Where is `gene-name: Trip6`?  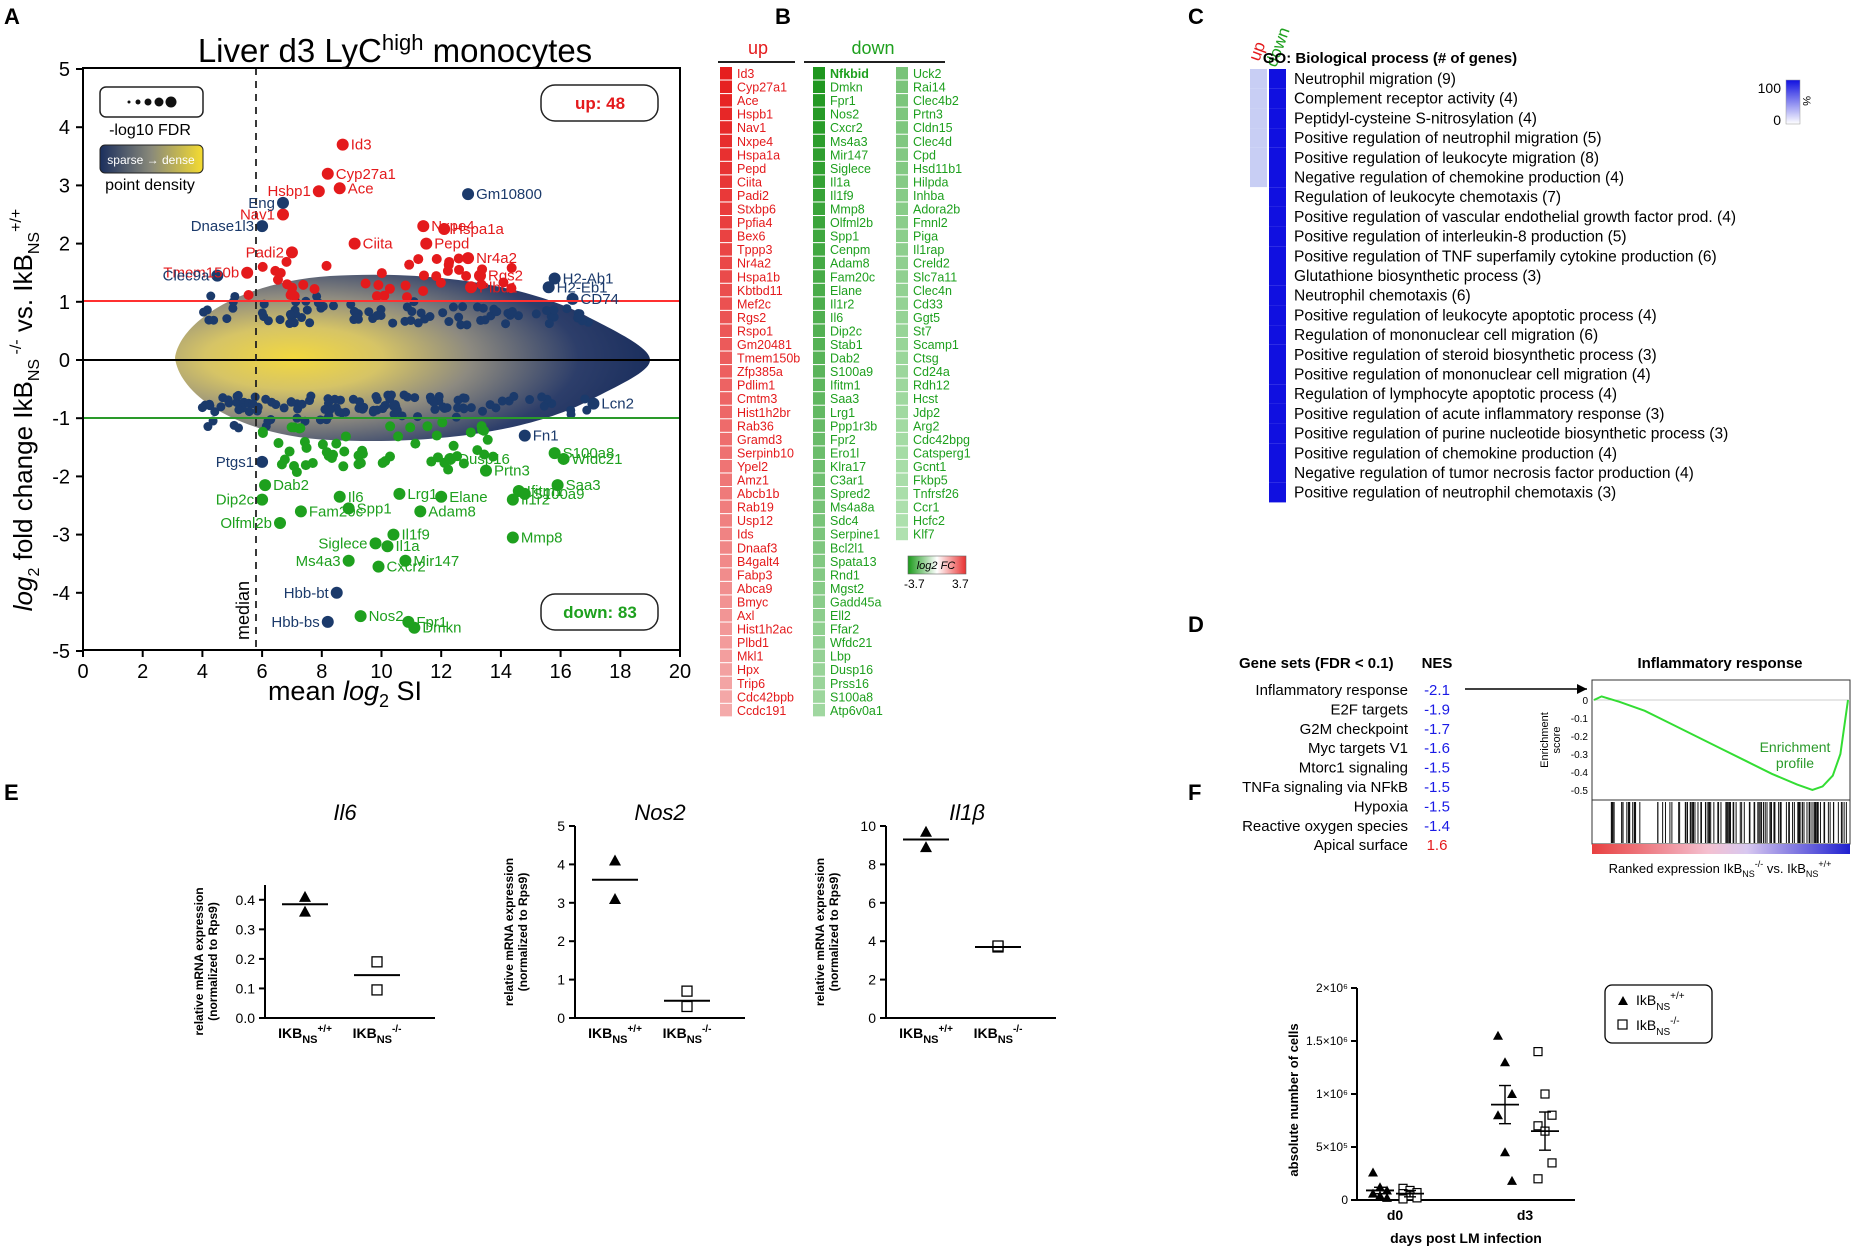 gene-name: Trip6 is located at coordinates (751, 684).